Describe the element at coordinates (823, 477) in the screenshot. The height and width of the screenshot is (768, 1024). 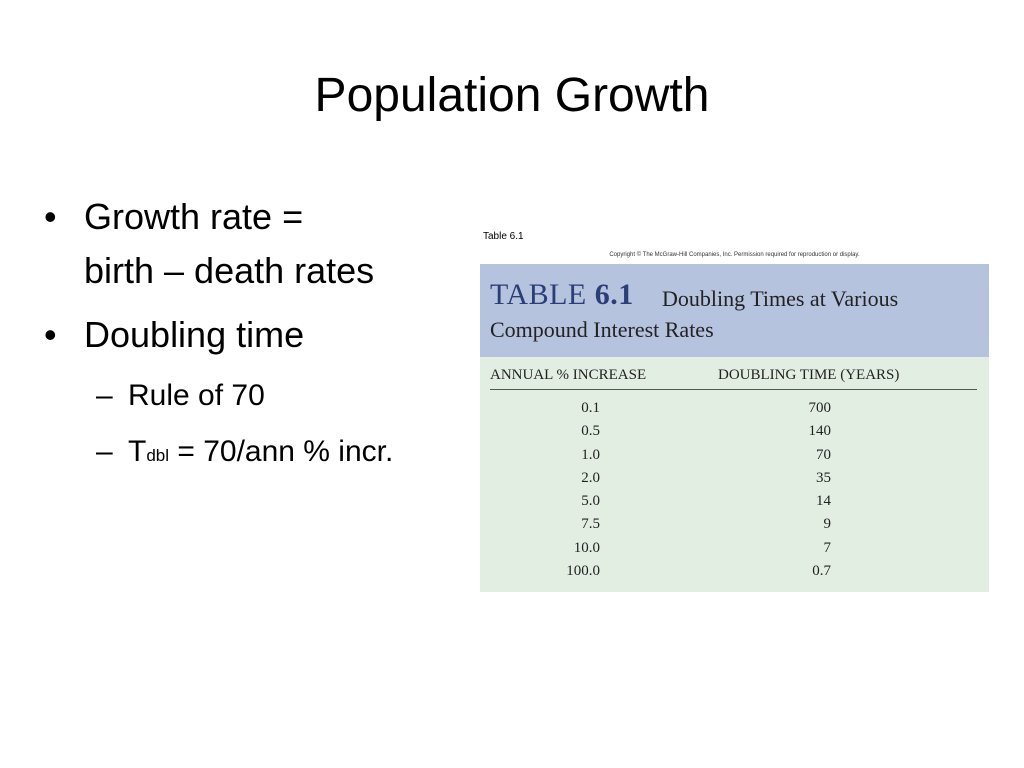
I see `cell-doubling-time: 35` at that location.